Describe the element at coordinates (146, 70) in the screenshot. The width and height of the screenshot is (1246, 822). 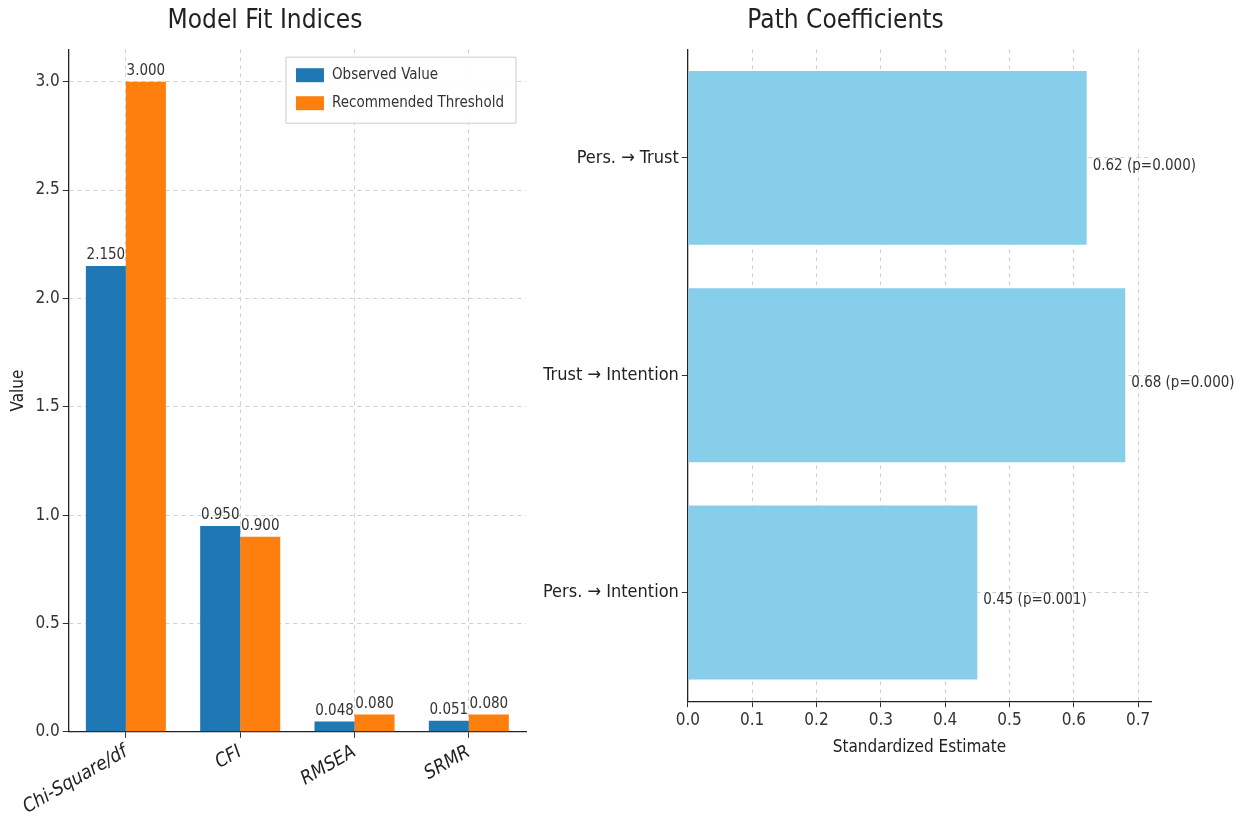
I see `data-label: 3.000` at that location.